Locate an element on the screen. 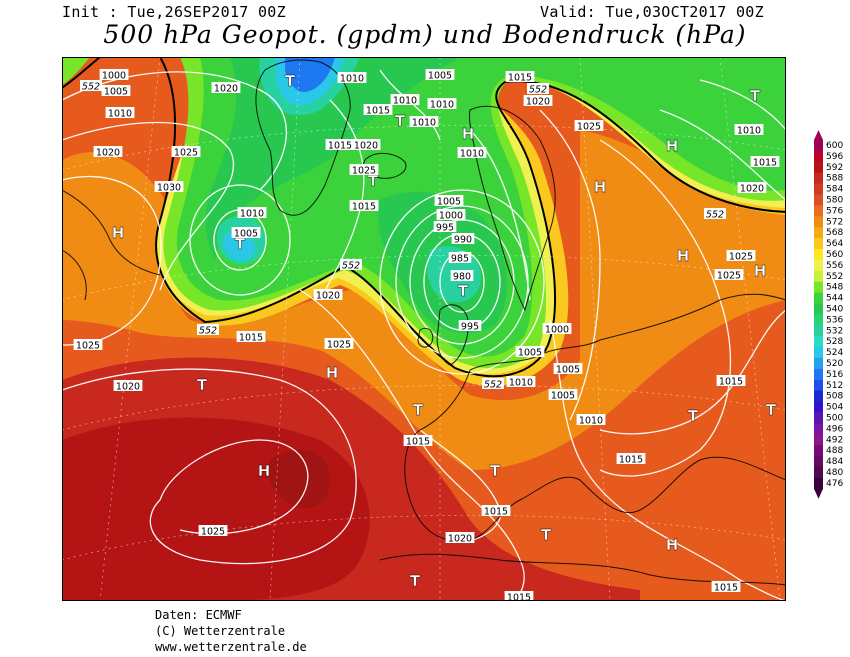 The height and width of the screenshot is (657, 850). legend-value: 500 is located at coordinates (834, 419).